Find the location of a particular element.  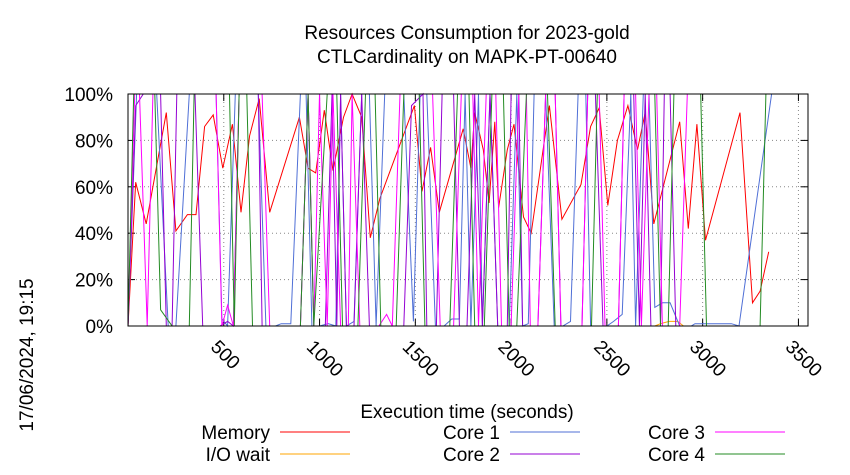

y-tick-label: 0% is located at coordinates (100, 327).